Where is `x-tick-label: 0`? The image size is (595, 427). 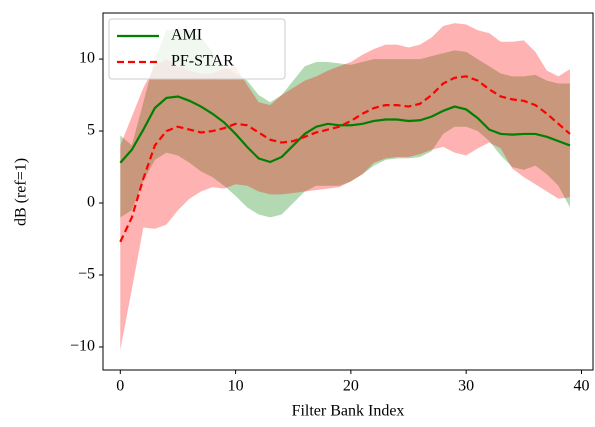
x-tick-label: 0 is located at coordinates (120, 386).